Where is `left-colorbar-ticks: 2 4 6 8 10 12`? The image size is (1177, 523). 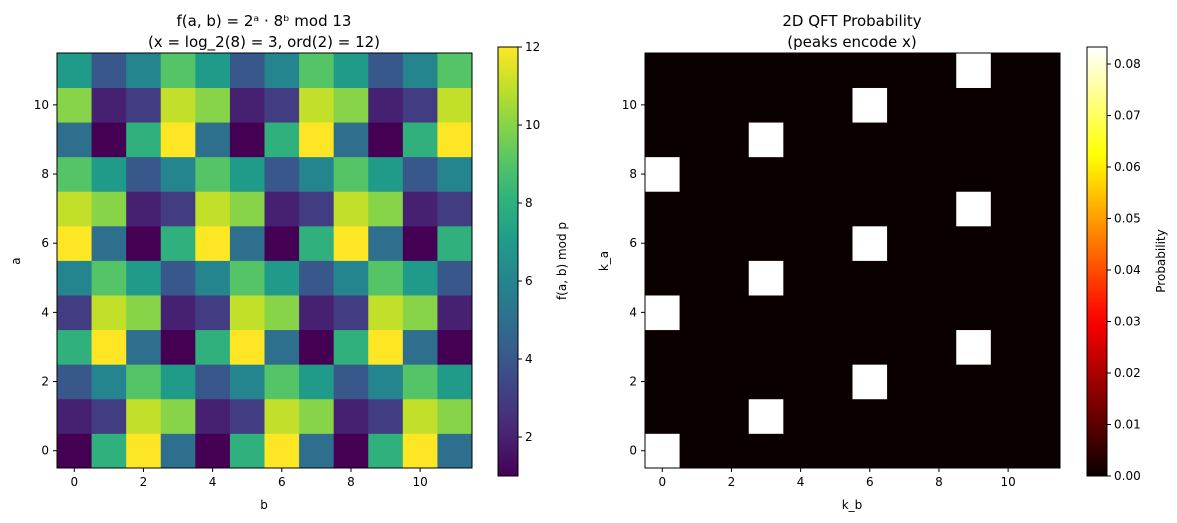
left-colorbar-ticks: 2 4 6 8 10 12 is located at coordinates (529, 242).